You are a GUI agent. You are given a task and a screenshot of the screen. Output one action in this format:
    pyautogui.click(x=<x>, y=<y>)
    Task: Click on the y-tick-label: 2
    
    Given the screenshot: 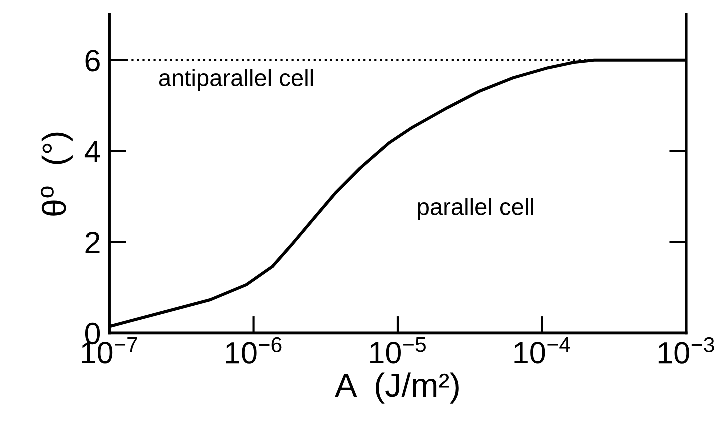 What is the action you would take?
    pyautogui.click(x=93, y=243)
    